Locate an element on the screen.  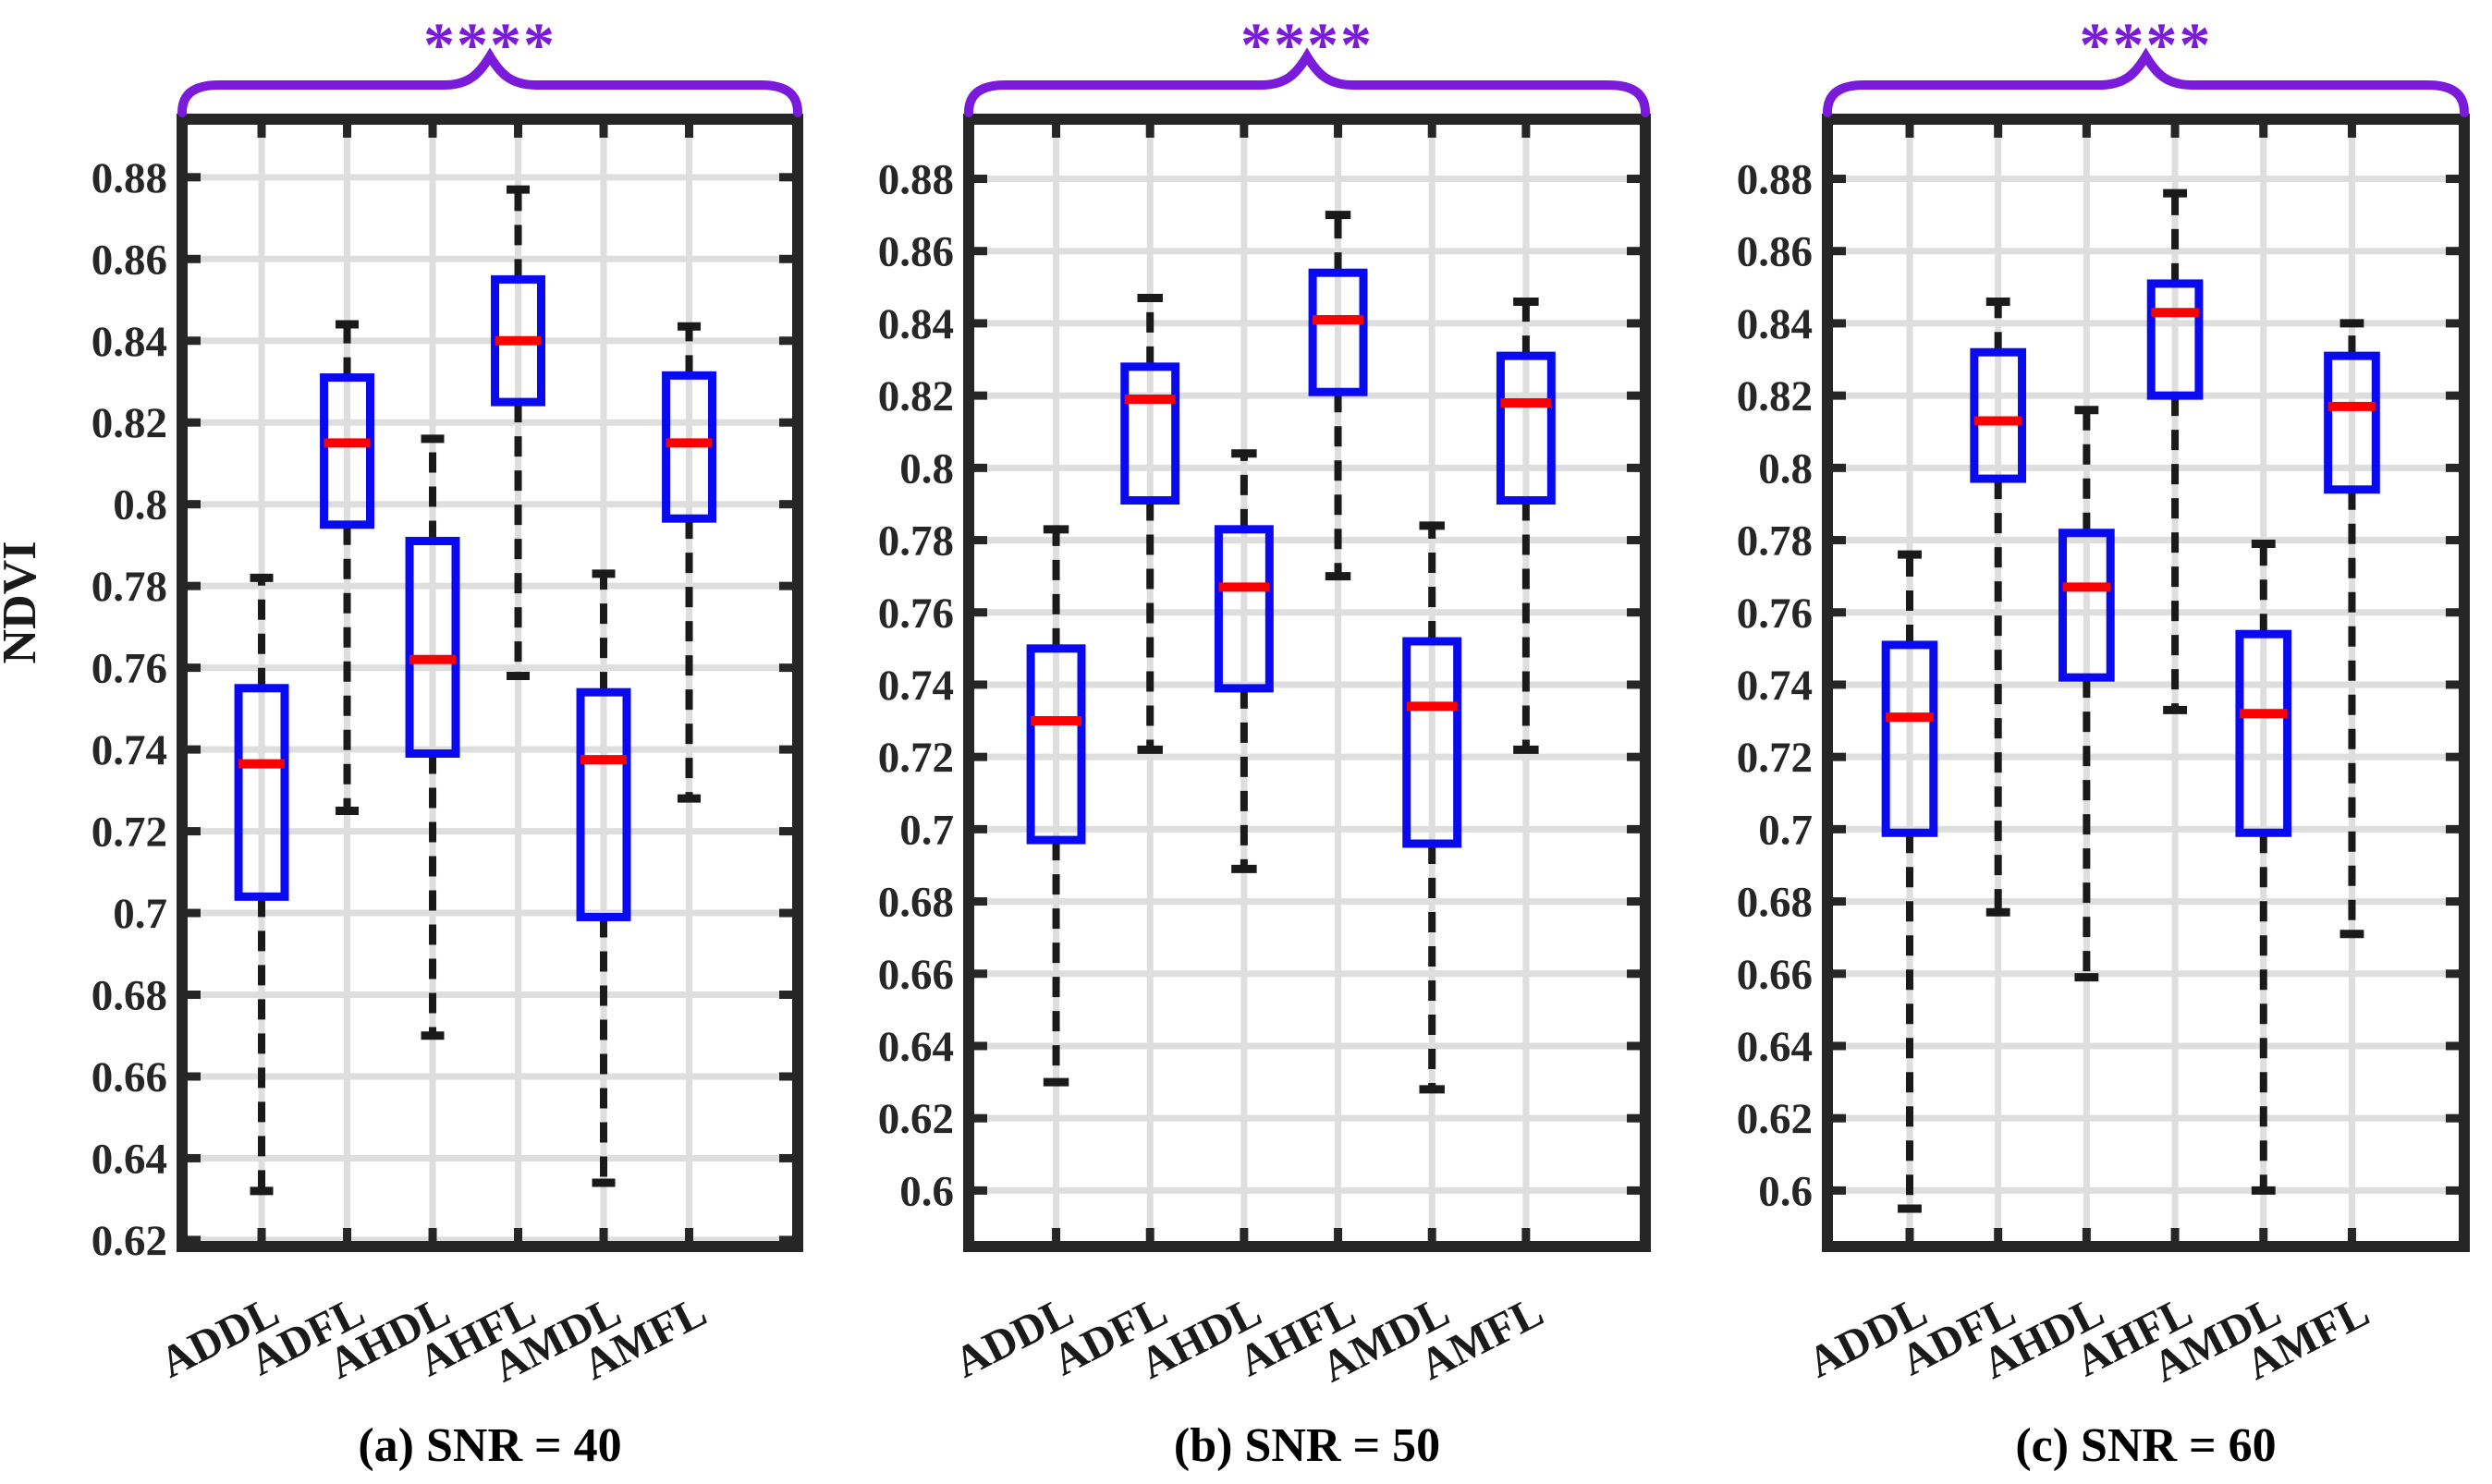
panel-caption: (c) SNR = 60 is located at coordinates (2145, 1445).